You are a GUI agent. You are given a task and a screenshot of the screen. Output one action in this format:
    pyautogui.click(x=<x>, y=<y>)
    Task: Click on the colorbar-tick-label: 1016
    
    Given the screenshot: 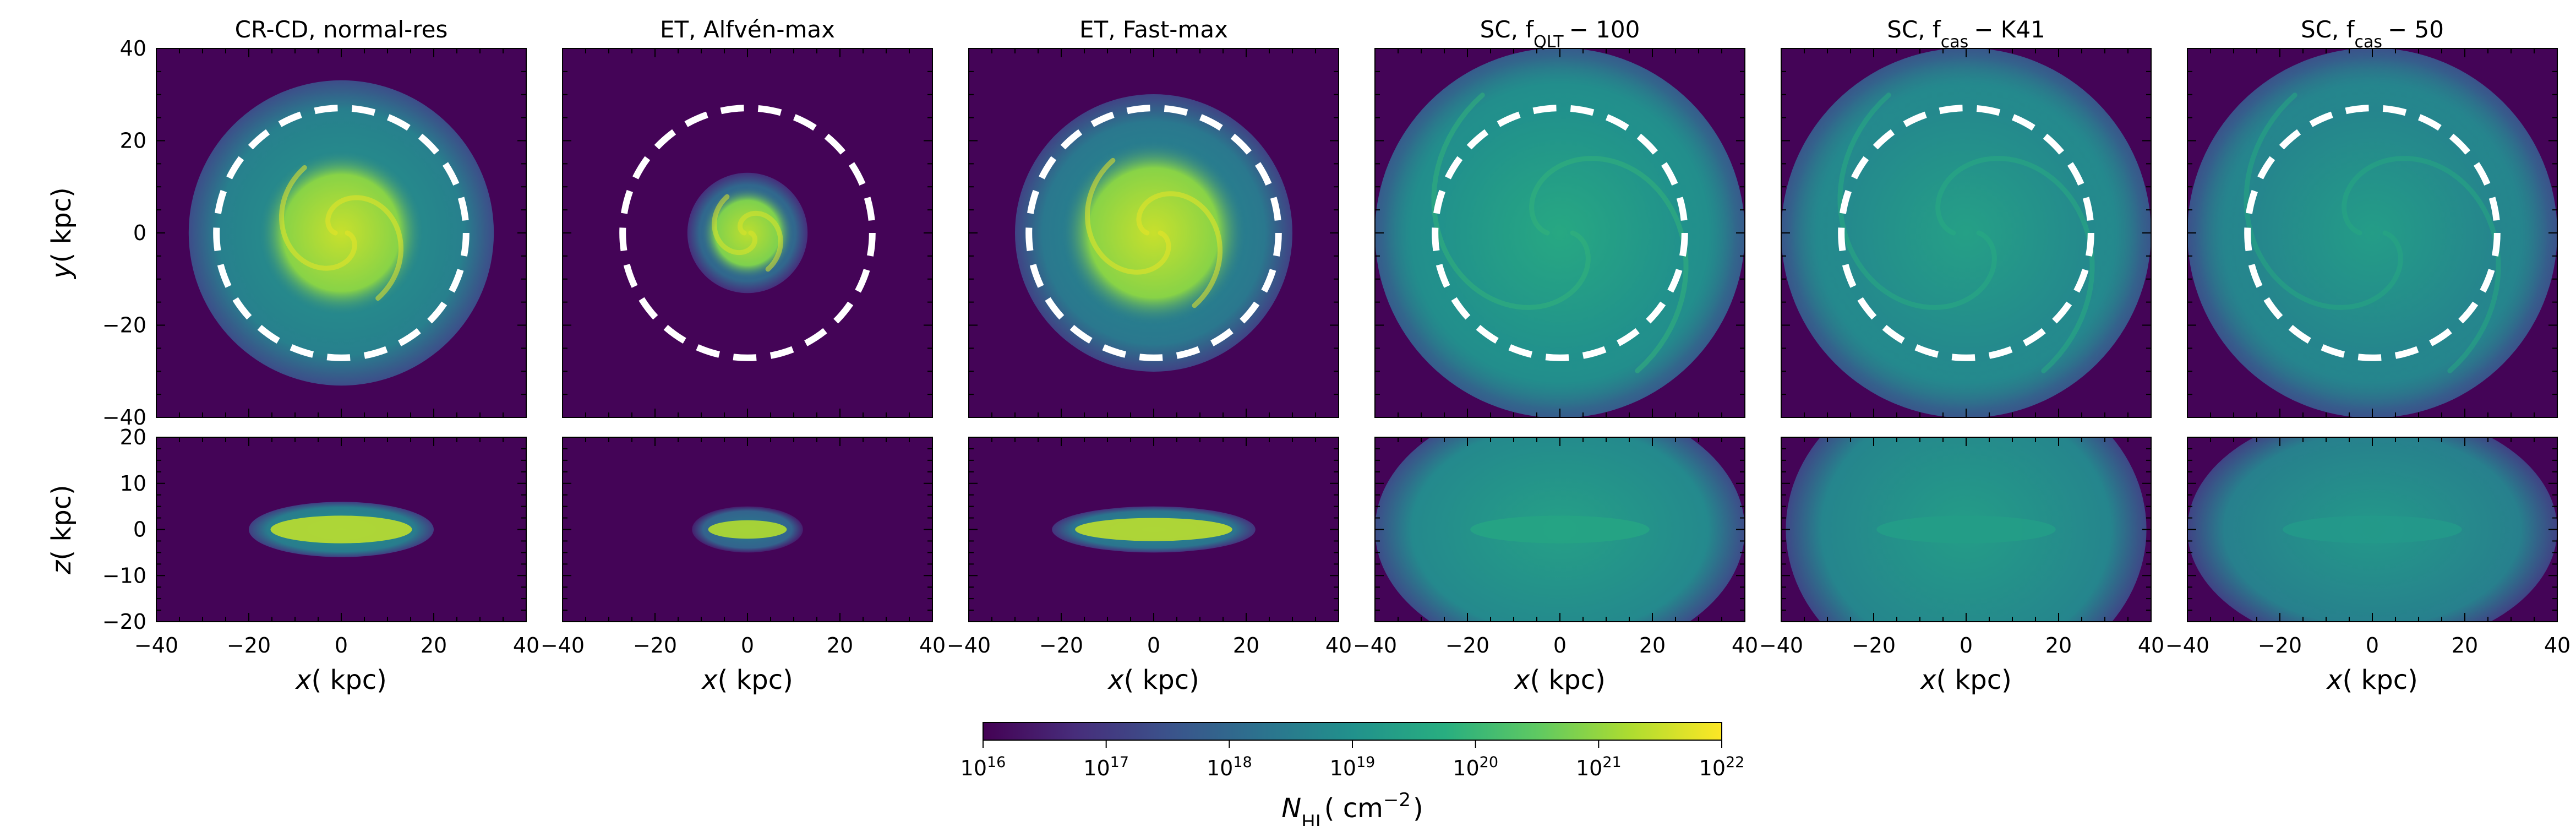 What is the action you would take?
    pyautogui.click(x=983, y=767)
    